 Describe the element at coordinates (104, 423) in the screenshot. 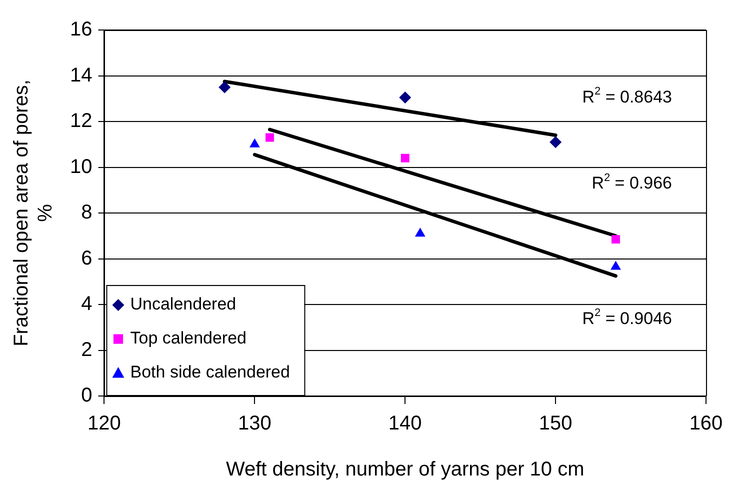

I see `x-tick-label: 120` at that location.